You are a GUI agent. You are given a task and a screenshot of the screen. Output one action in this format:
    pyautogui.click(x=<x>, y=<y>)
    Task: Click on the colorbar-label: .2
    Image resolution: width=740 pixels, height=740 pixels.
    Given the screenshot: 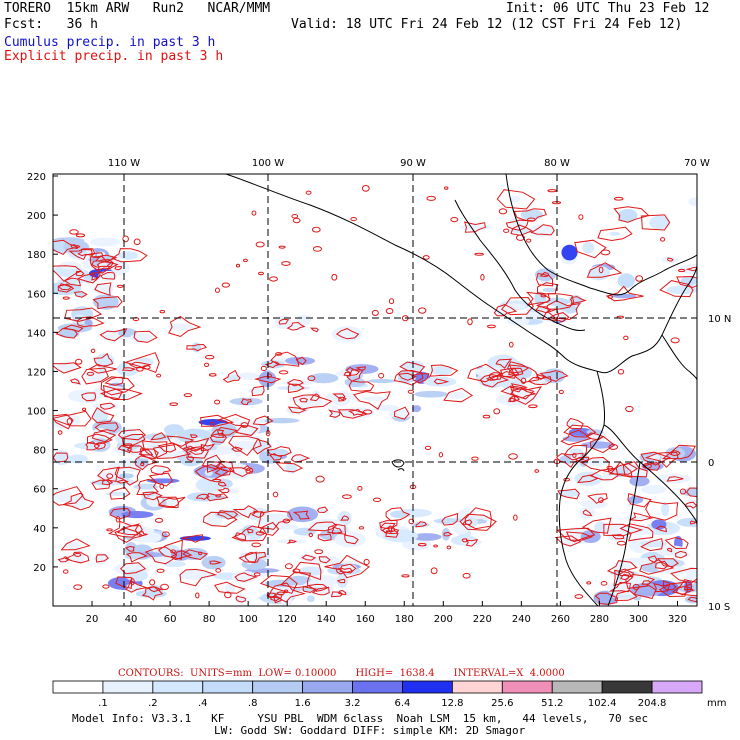 What is the action you would take?
    pyautogui.click(x=153, y=703)
    